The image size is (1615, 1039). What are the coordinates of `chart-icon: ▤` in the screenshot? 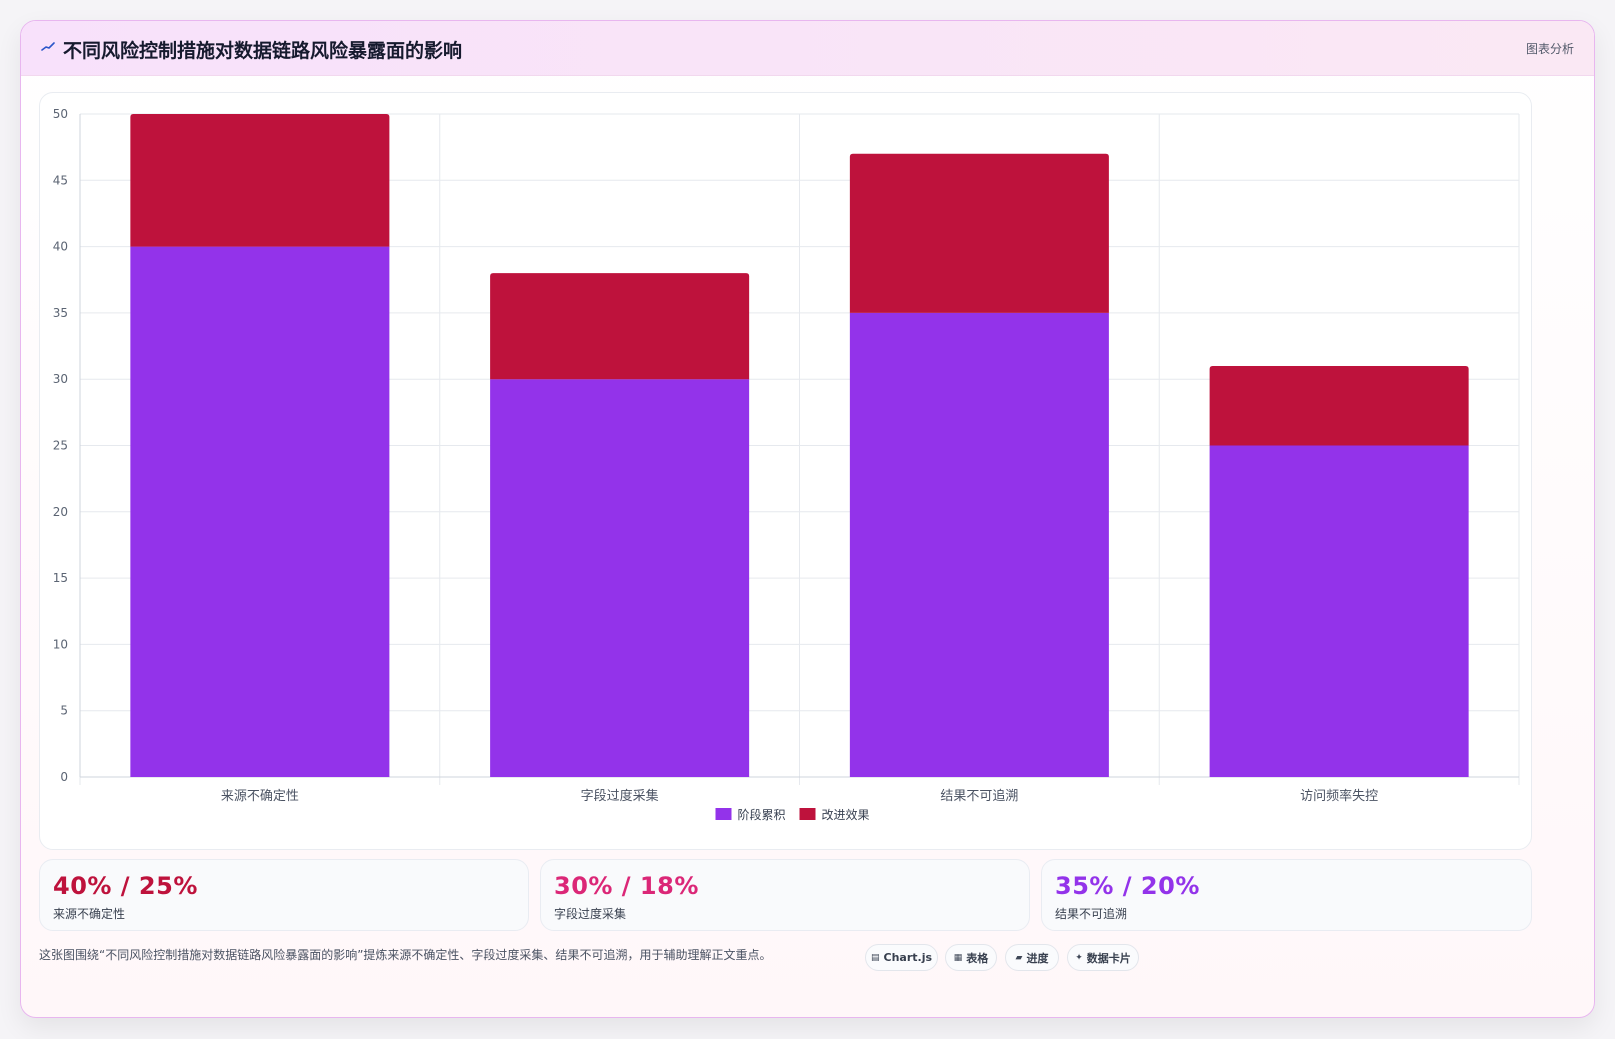 It's located at (875, 957).